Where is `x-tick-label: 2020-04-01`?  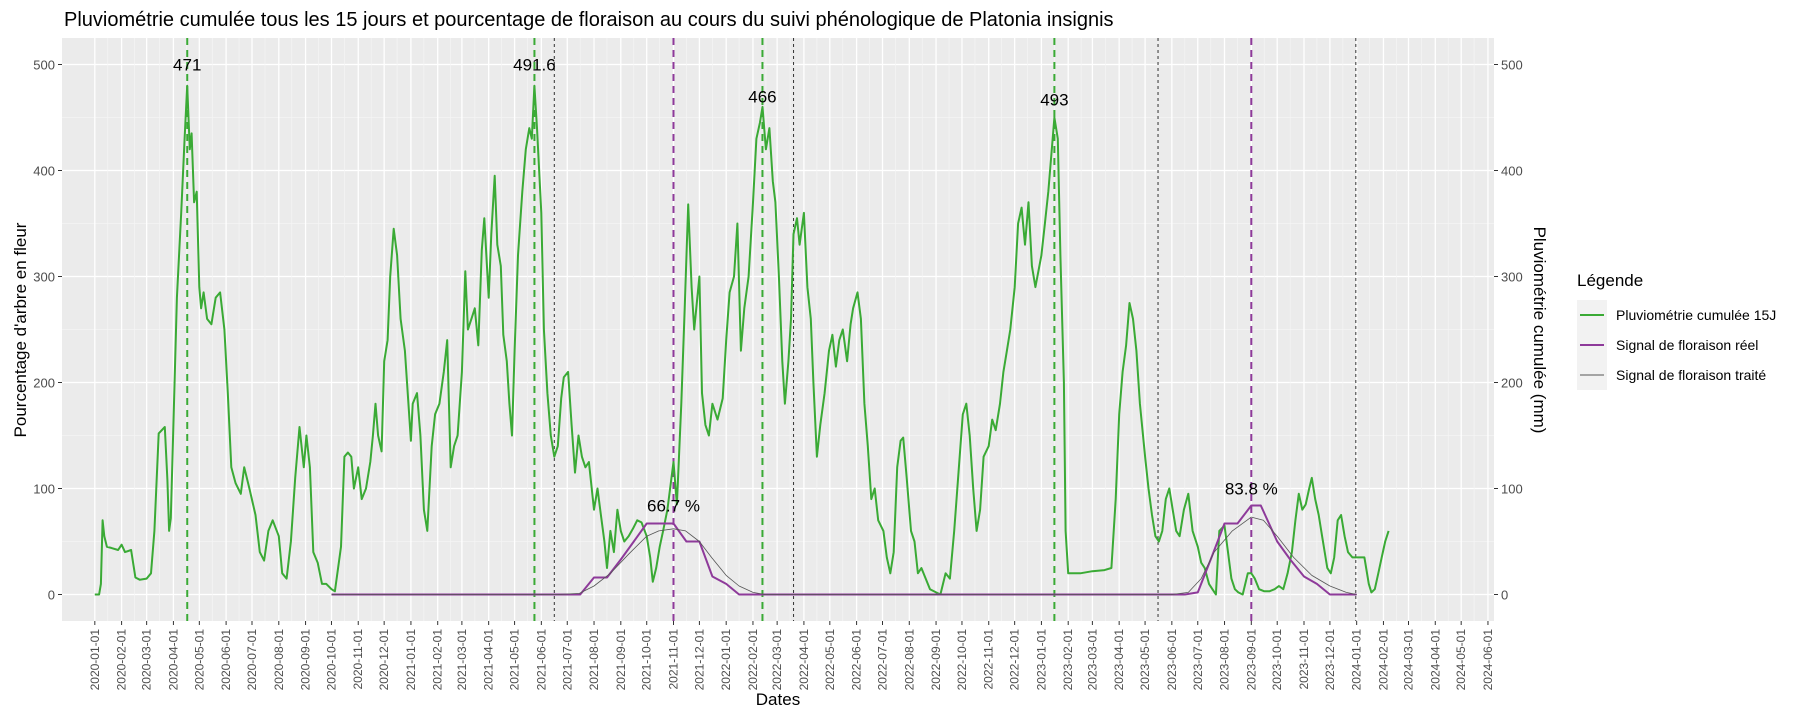
x-tick-label: 2020-04-01 is located at coordinates (173, 660).